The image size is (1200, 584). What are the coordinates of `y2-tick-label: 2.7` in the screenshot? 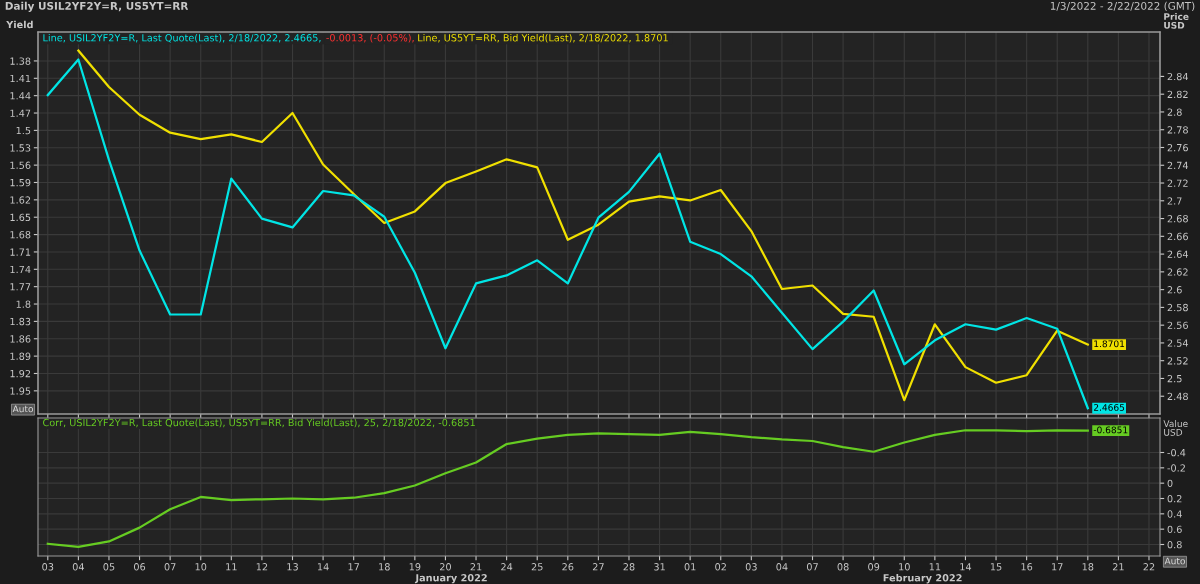 It's located at (1174, 201).